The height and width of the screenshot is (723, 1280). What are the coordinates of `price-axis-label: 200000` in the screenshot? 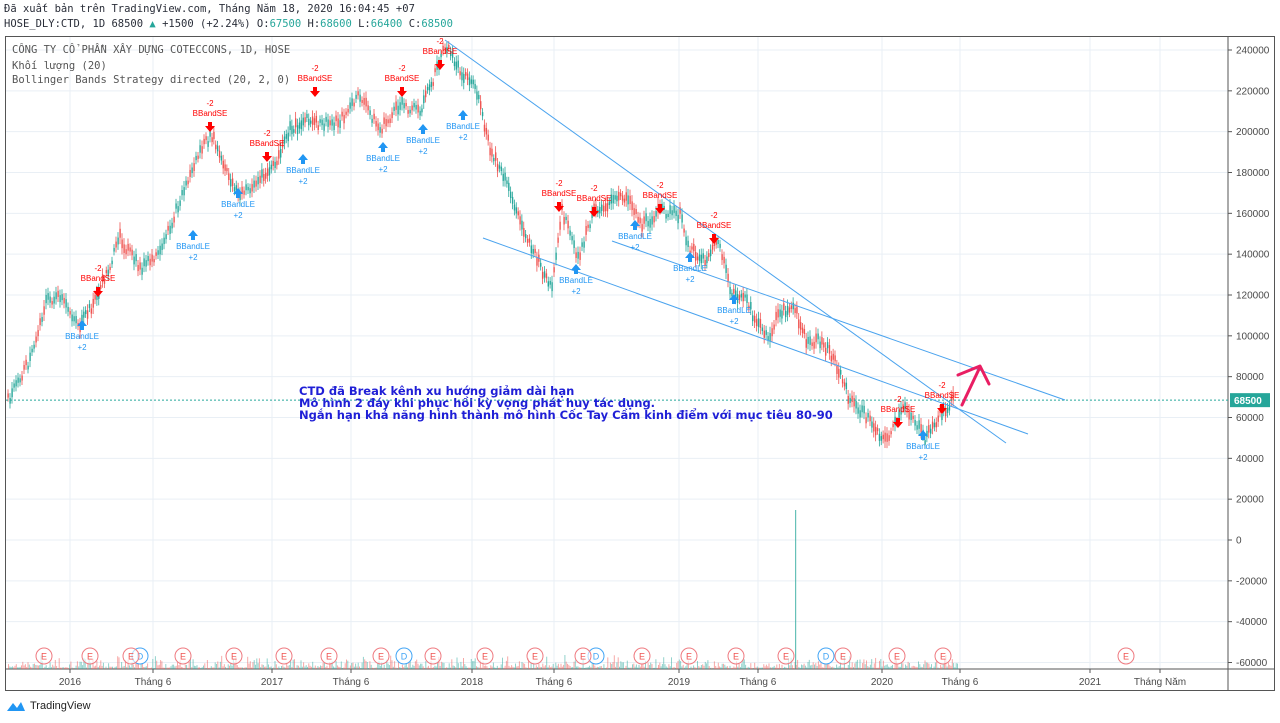 It's located at (1253, 132).